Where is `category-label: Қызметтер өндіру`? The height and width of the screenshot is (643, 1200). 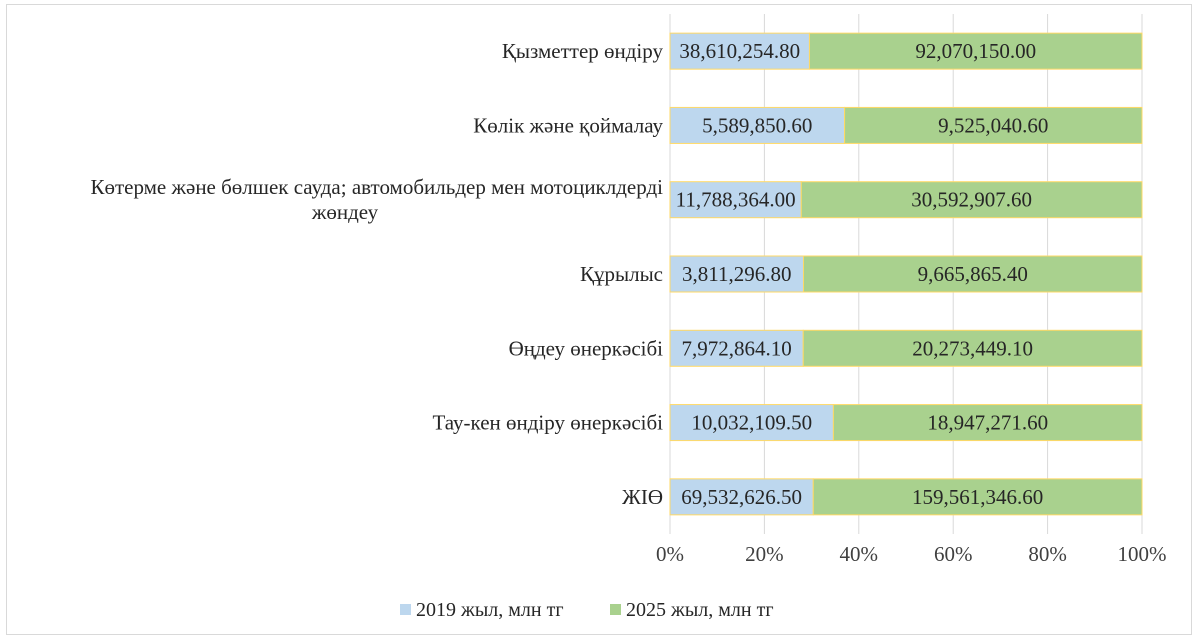
category-label: Қызметтер өндіру is located at coordinates (583, 51).